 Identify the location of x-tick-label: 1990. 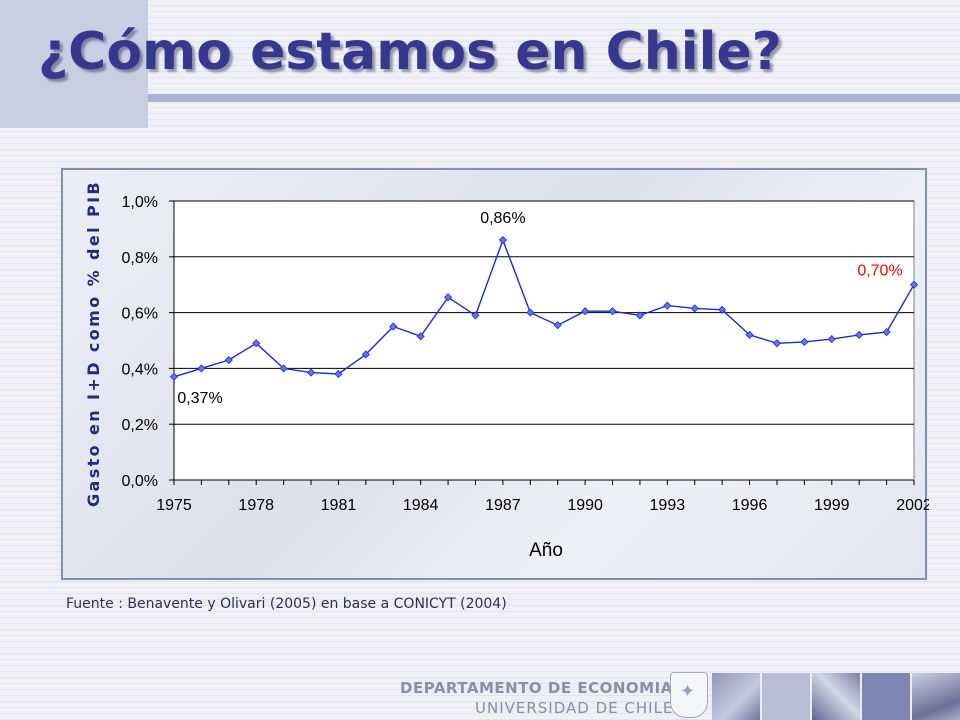
(585, 505).